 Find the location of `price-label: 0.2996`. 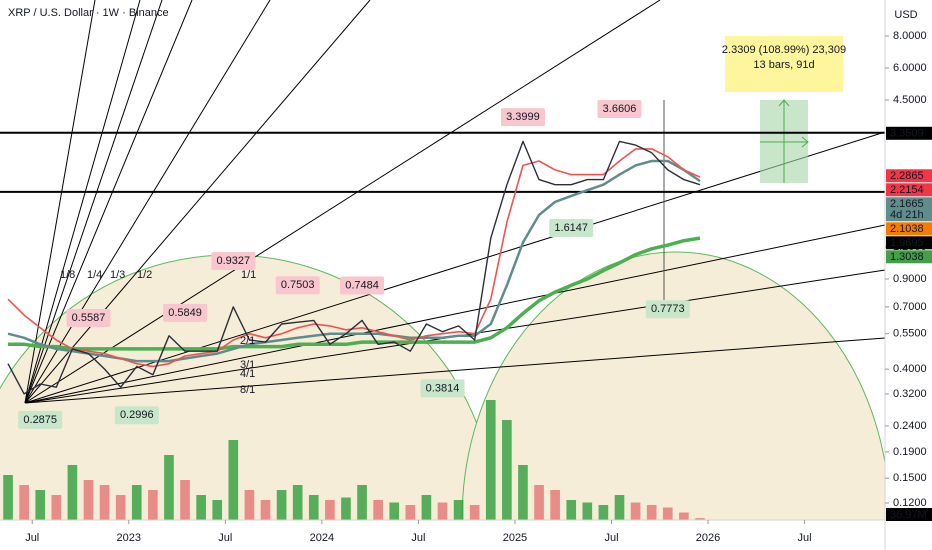

price-label: 0.2996 is located at coordinates (137, 415).